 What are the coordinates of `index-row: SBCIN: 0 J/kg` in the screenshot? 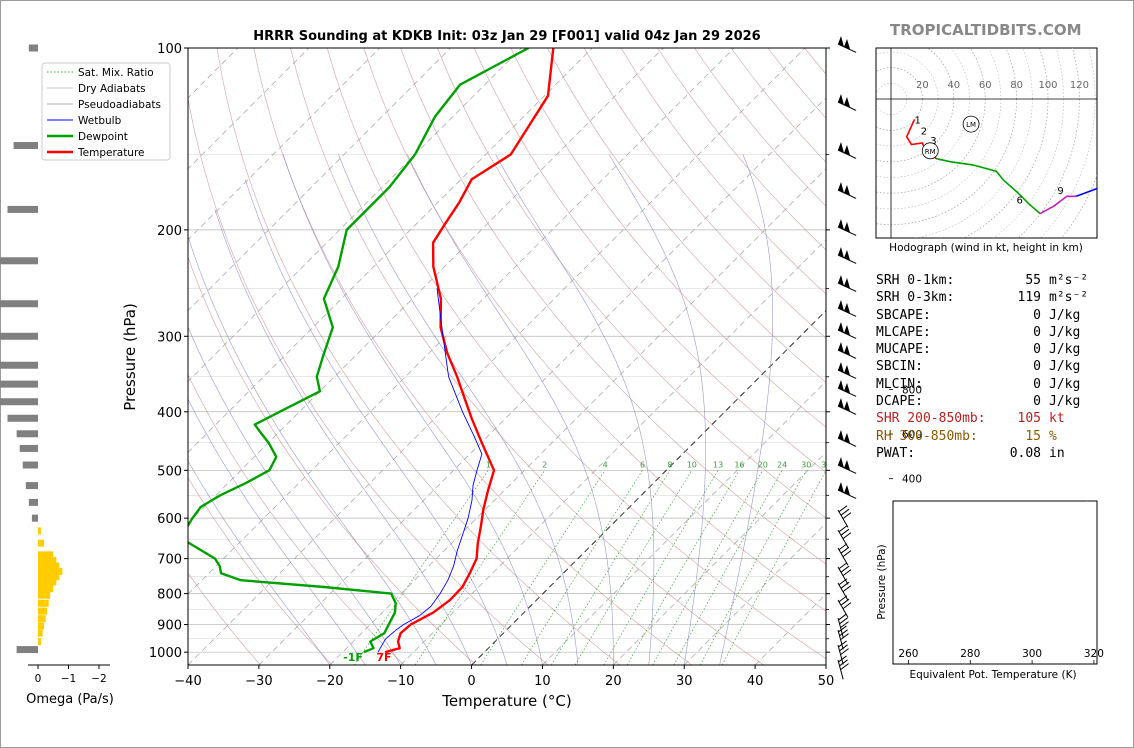 It's located at (978, 366).